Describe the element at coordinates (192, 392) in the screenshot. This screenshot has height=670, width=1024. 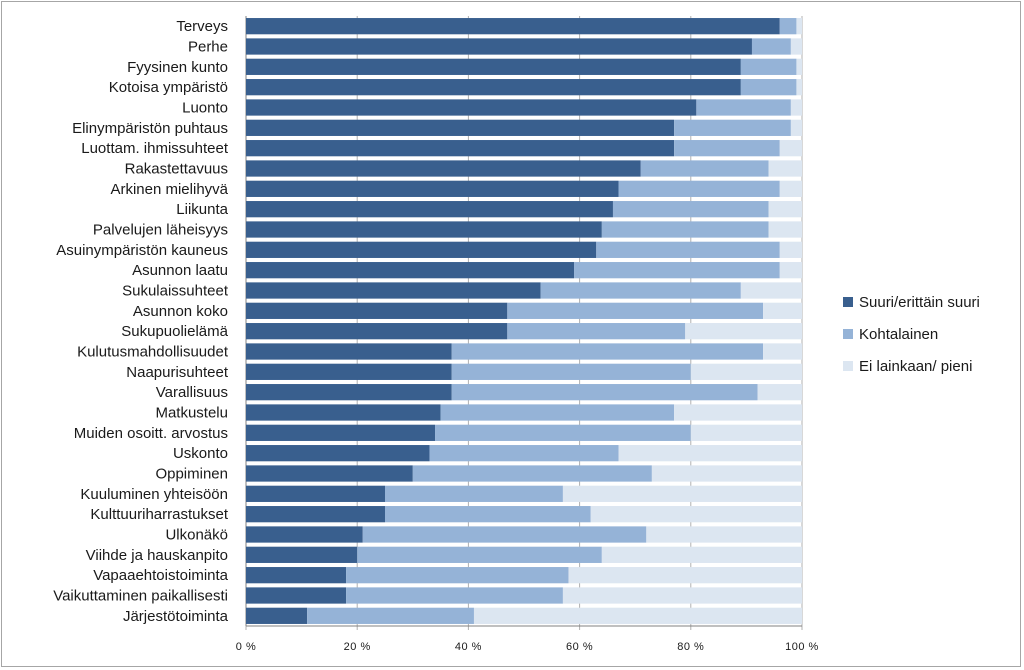
I see `category-label: Varallisuus` at that location.